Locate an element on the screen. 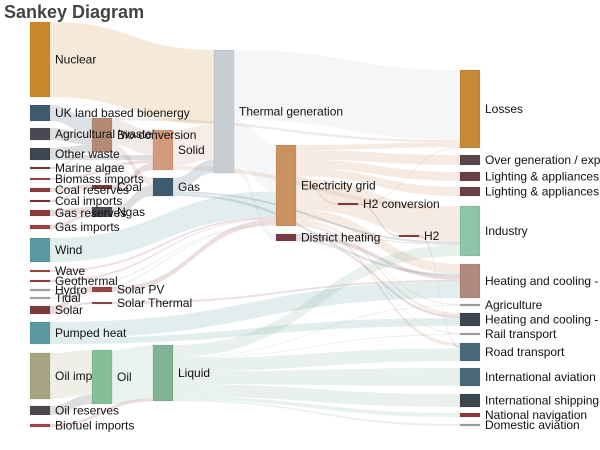 Image resolution: width=600 pixels, height=450 pixels. sankey-node-hydro is located at coordinates (40, 290).